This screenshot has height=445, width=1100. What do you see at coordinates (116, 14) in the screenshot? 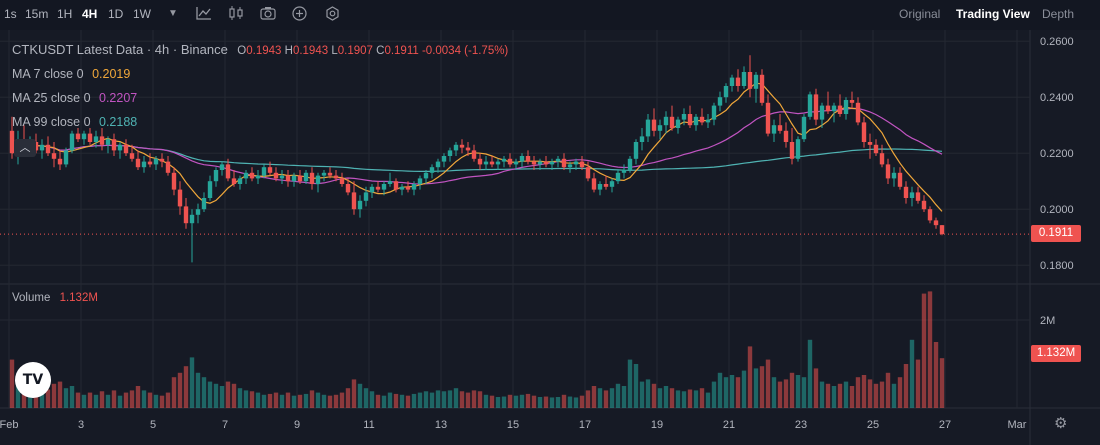
I see `interval-1d: 1D` at bounding box center [116, 14].